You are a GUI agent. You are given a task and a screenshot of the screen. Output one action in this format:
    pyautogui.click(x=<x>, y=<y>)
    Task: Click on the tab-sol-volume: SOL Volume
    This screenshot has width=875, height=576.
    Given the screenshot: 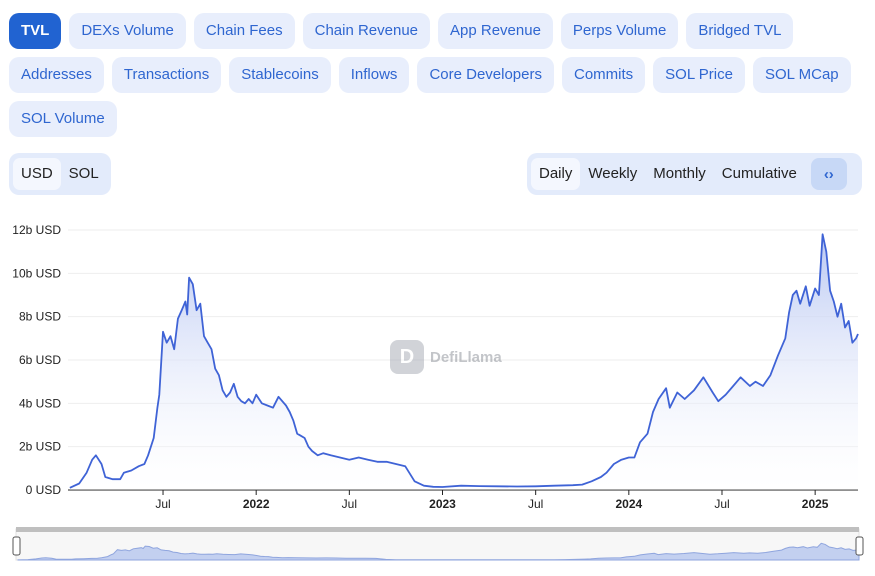 What is the action you would take?
    pyautogui.click(x=63, y=119)
    